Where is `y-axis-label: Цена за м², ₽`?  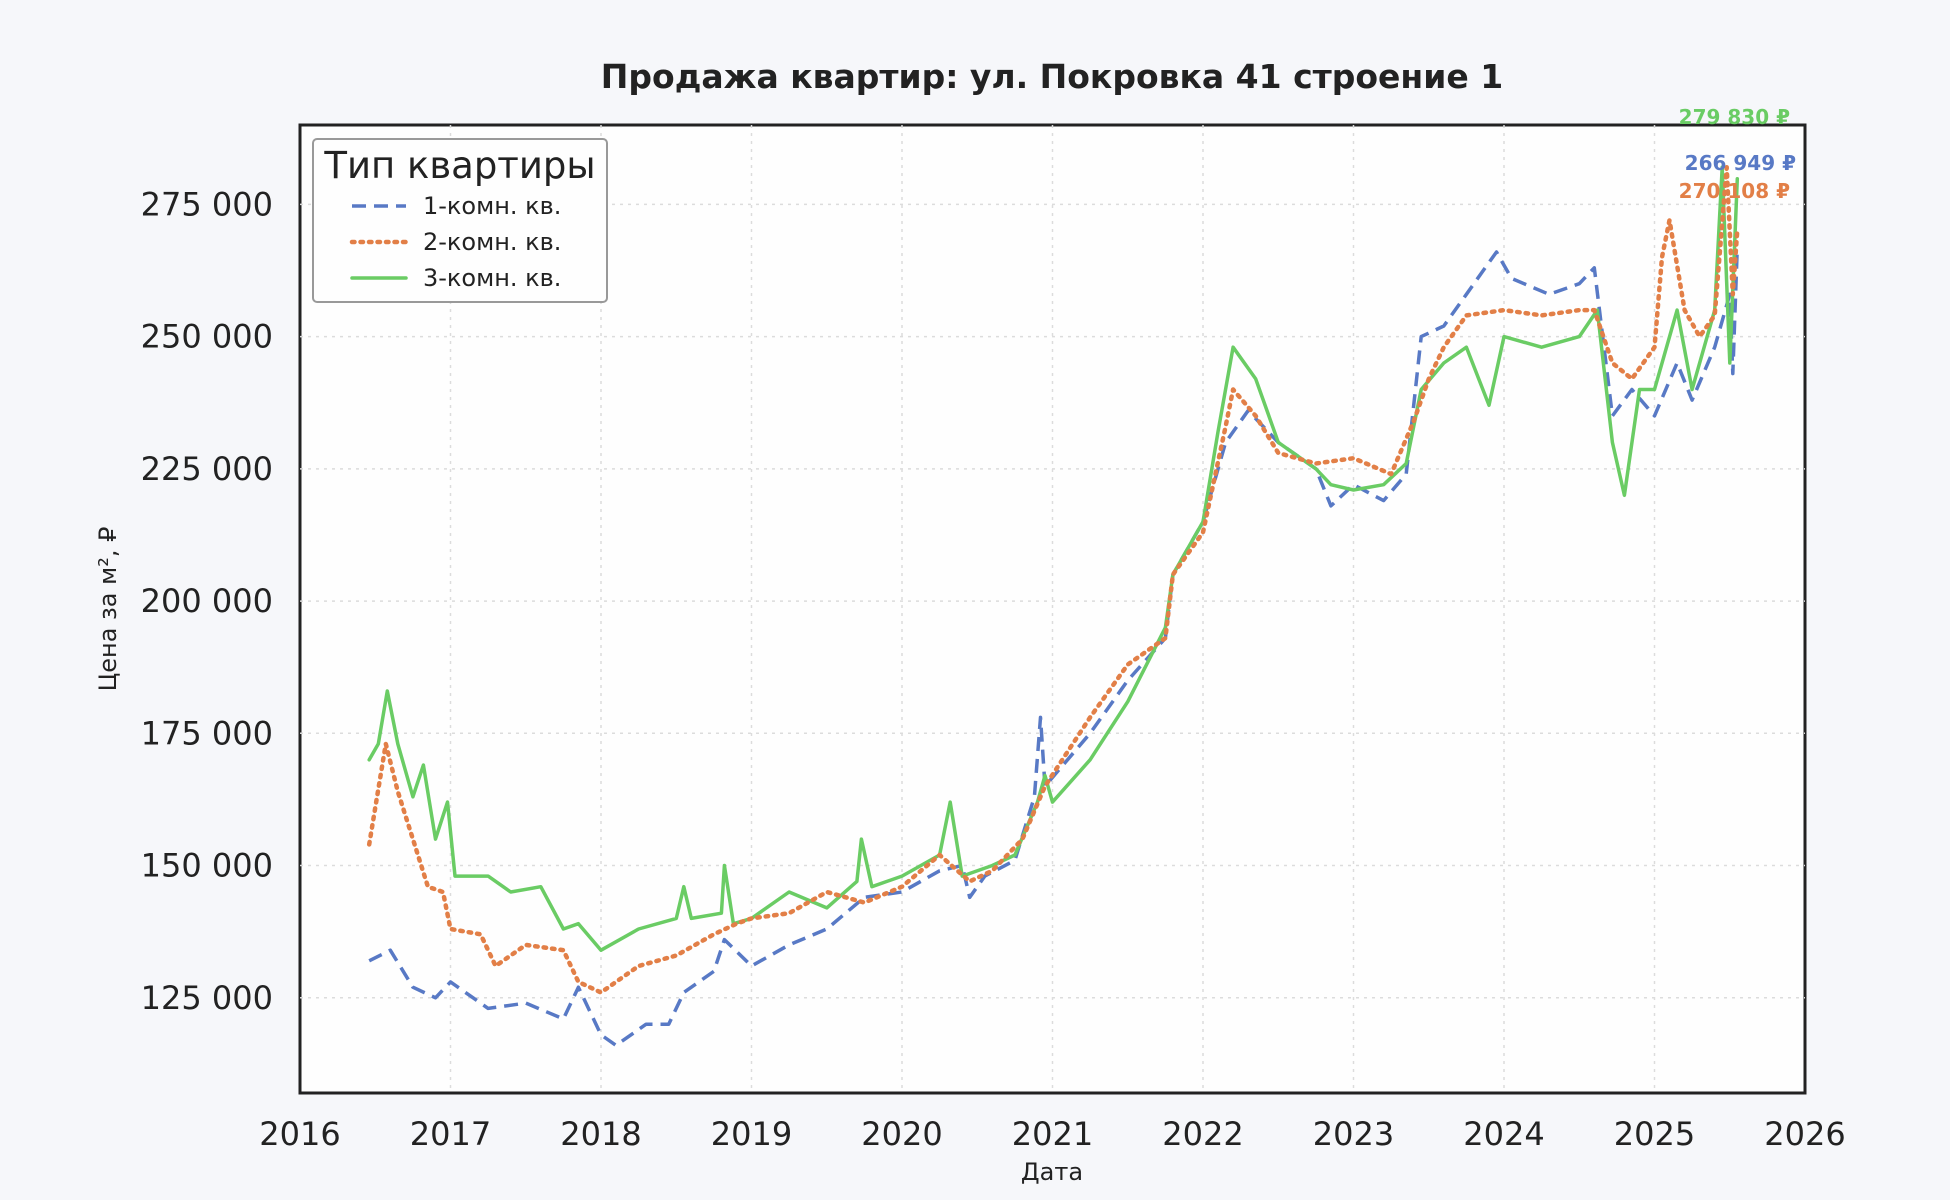 y-axis-label: Цена за м², ₽ is located at coordinates (108, 609).